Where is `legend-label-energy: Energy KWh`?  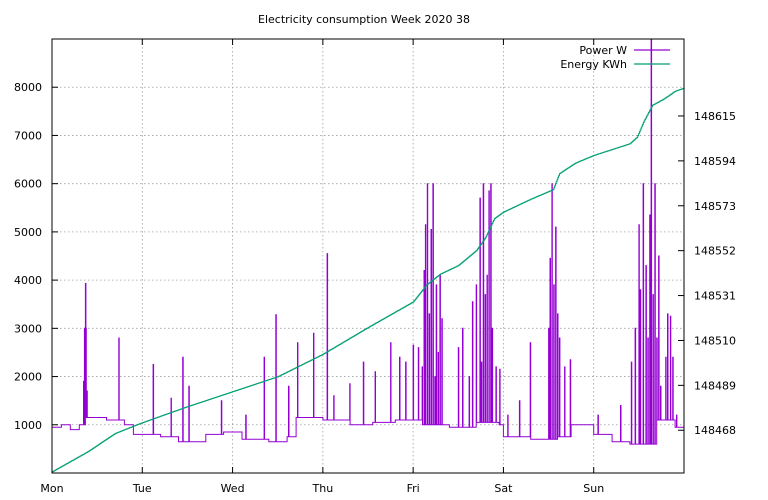 legend-label-energy: Energy KWh is located at coordinates (593, 64).